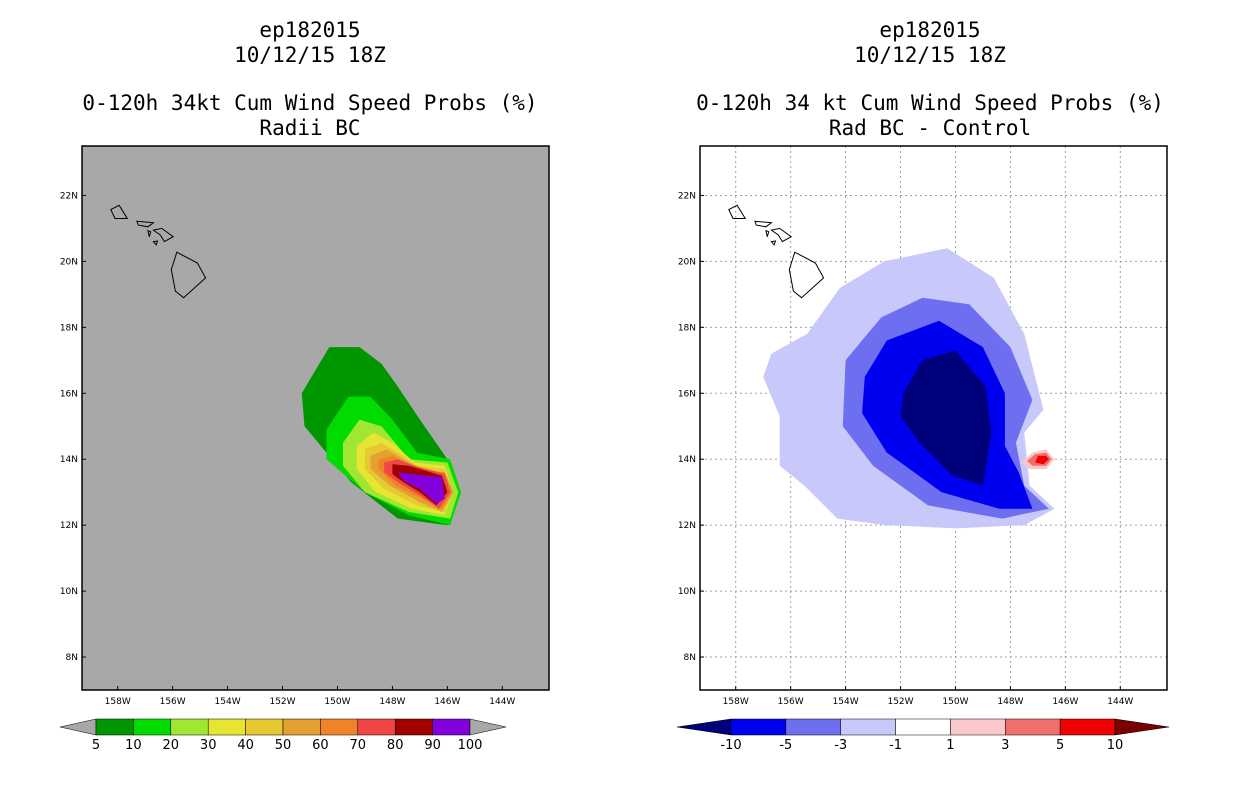  I want to click on colorbar-label: 70, so click(358, 745).